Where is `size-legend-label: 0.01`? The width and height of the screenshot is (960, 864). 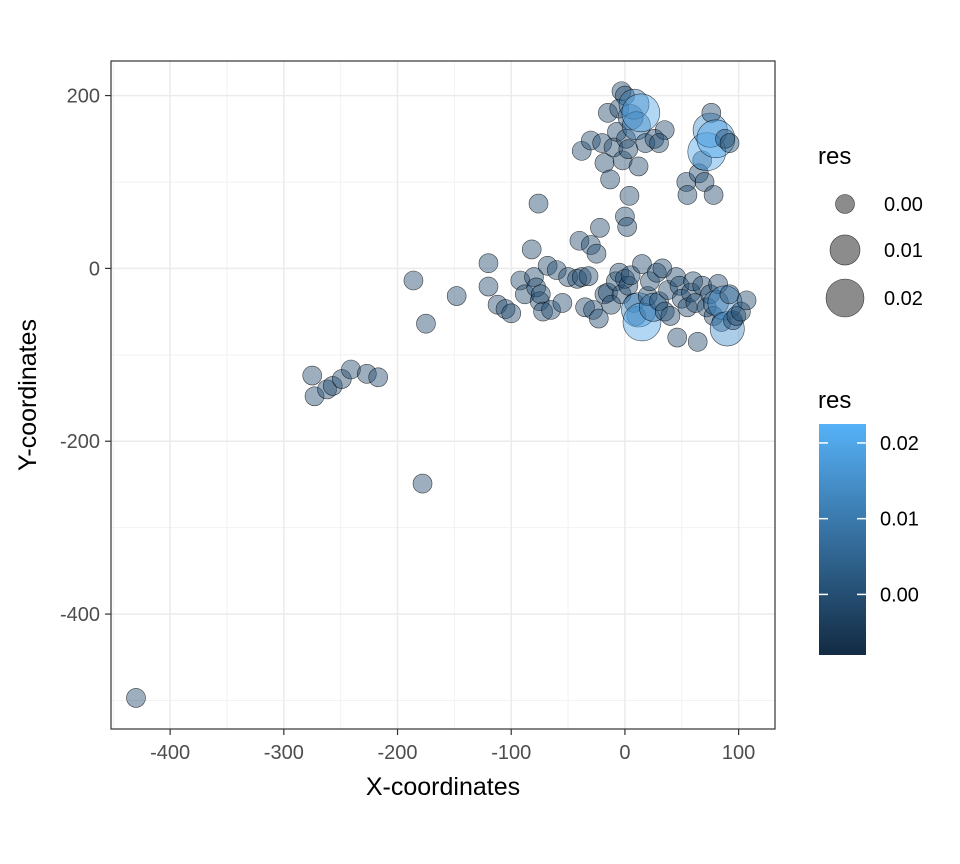
size-legend-label: 0.01 is located at coordinates (903, 251).